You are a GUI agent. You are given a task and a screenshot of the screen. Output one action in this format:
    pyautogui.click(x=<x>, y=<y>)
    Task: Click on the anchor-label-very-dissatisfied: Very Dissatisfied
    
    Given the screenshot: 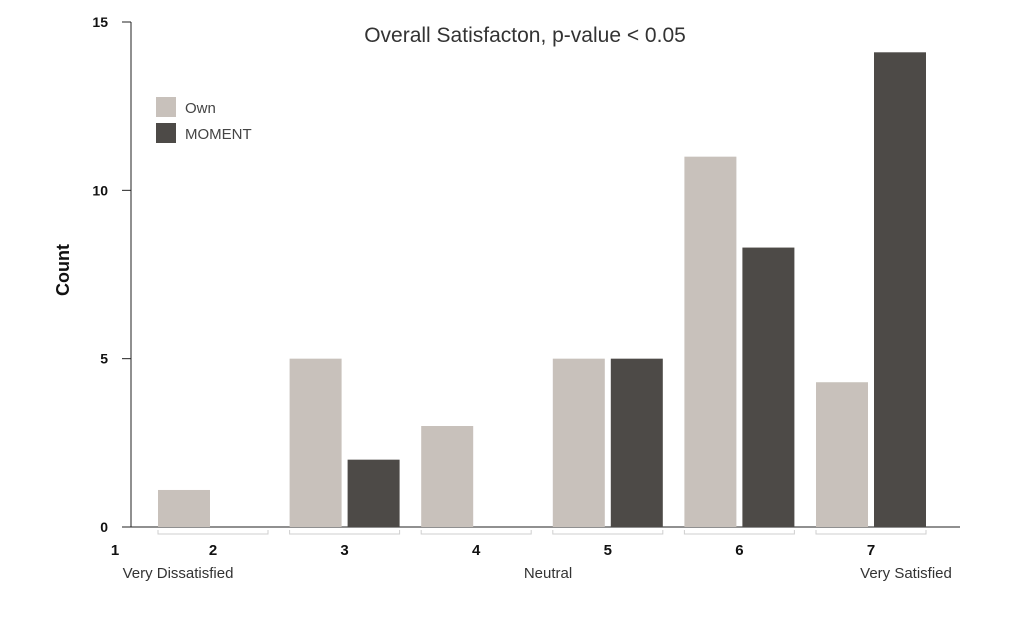 What is the action you would take?
    pyautogui.click(x=178, y=573)
    